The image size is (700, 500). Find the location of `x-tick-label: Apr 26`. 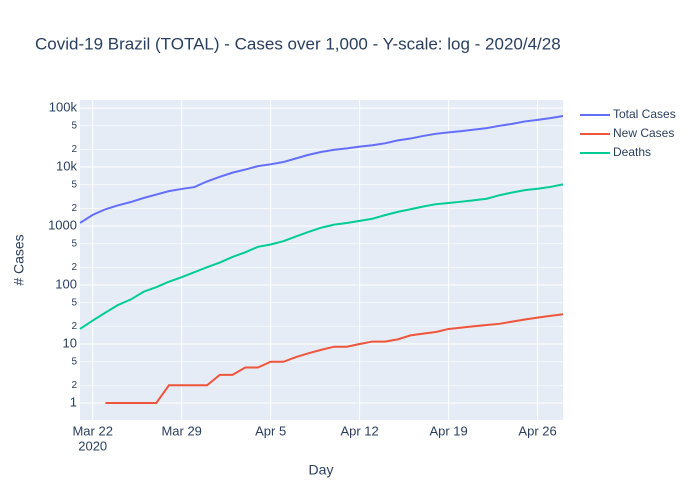

x-tick-label: Apr 26 is located at coordinates (537, 430).